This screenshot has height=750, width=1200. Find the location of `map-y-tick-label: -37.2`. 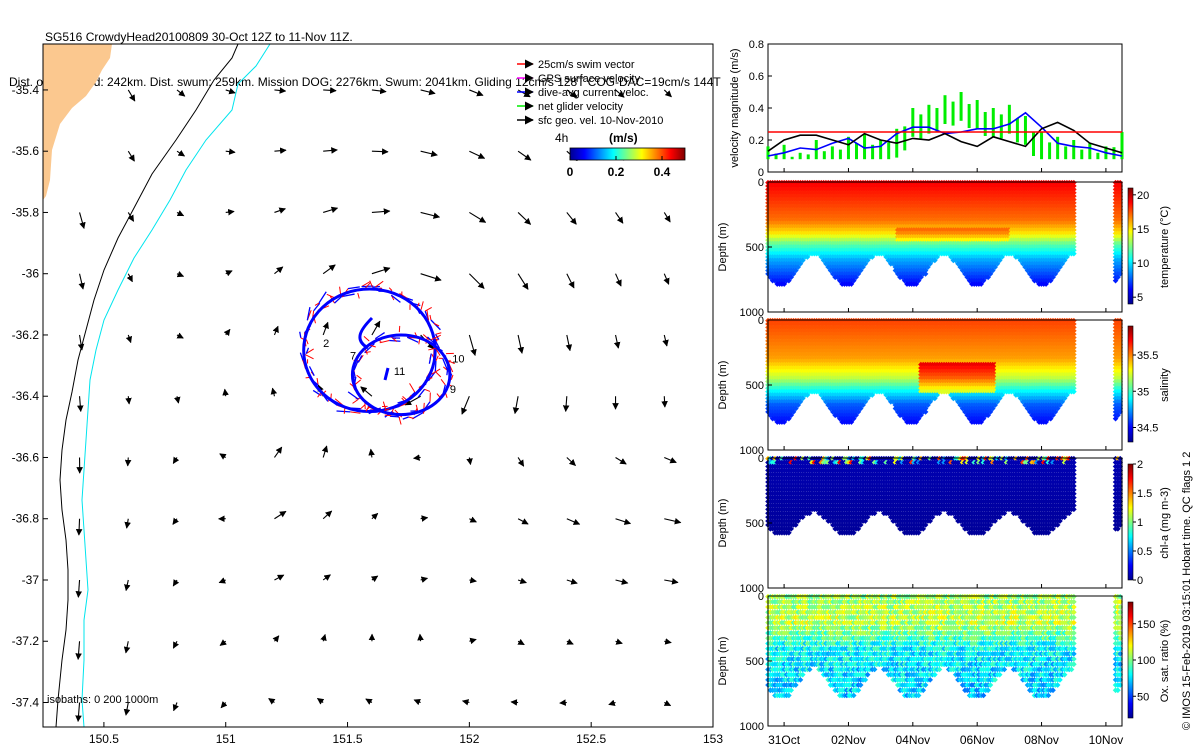

map-y-tick-label: -37.2 is located at coordinates (26, 641).